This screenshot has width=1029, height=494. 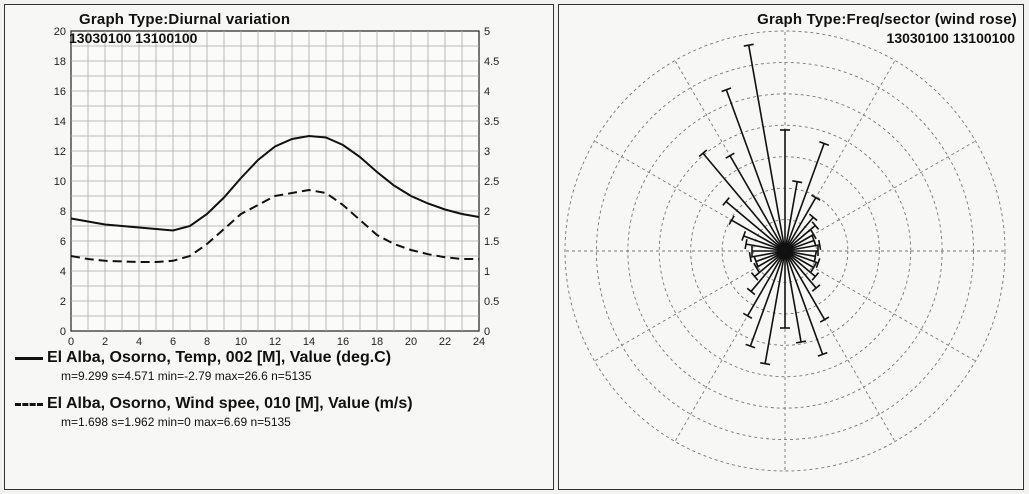 What do you see at coordinates (60, 92) in the screenshot?
I see `y-tick-label-left: 16` at bounding box center [60, 92].